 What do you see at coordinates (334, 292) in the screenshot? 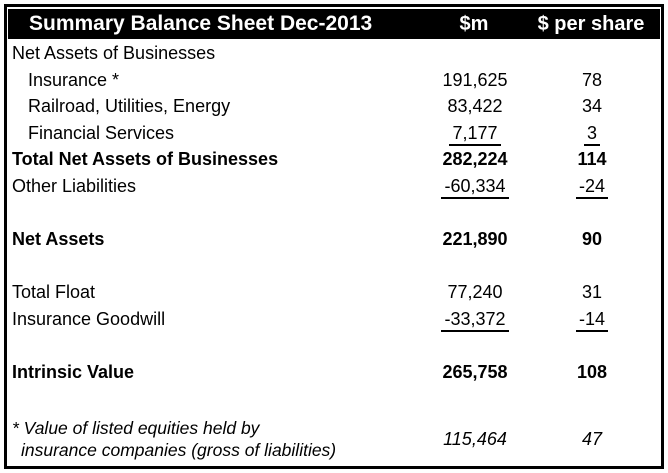
I see `row-total-float: Total Float 77,240 31` at bounding box center [334, 292].